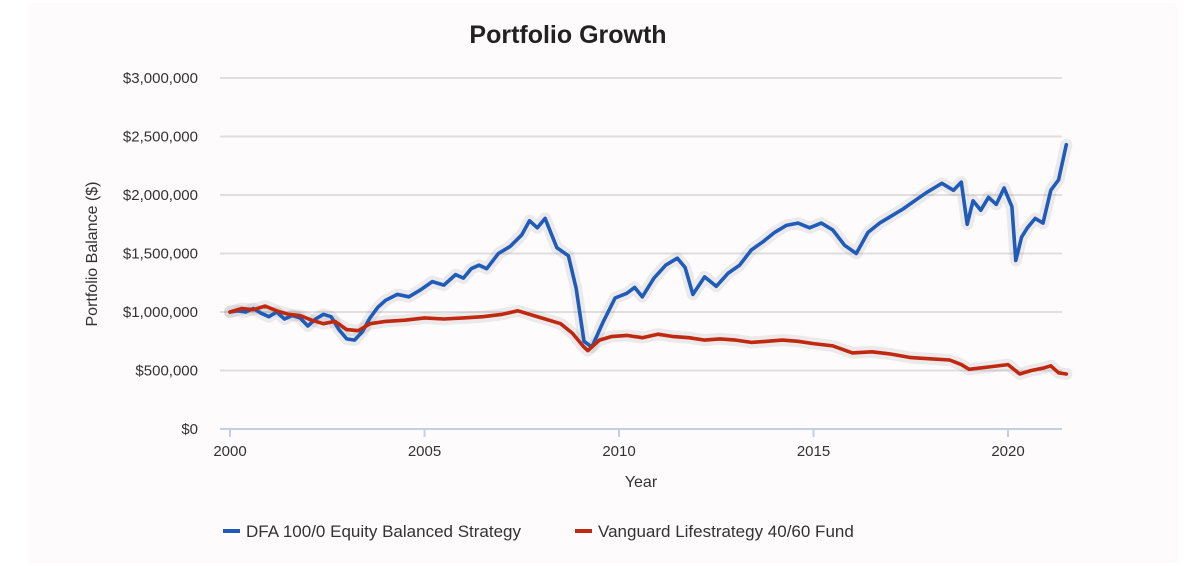 This screenshot has width=1199, height=566. Describe the element at coordinates (1007, 451) in the screenshot. I see `x-tick-label: 2020` at that location.